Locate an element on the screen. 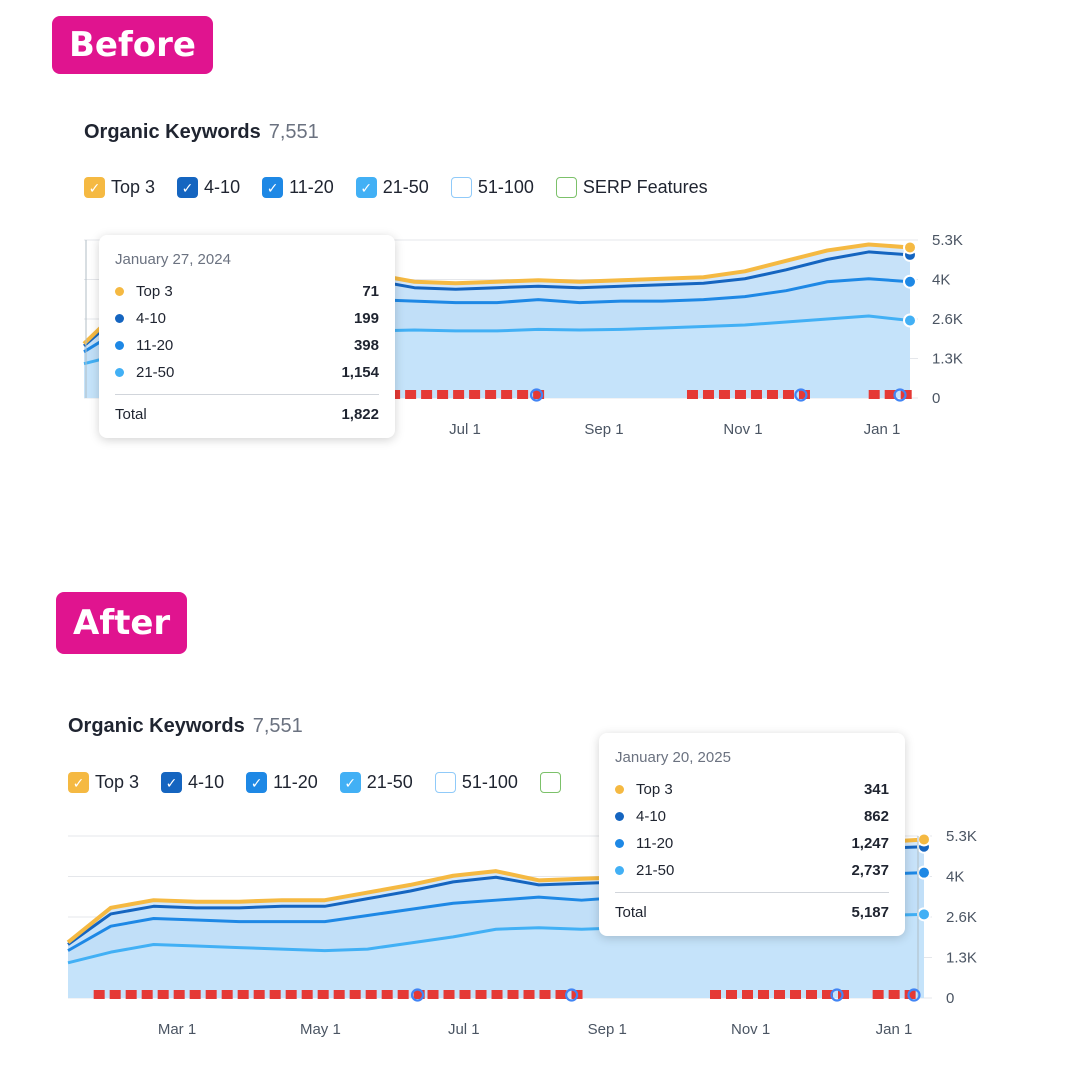 This screenshot has width=1080, height=1080. legend-item-serp-features: SERP Features is located at coordinates (631, 187).